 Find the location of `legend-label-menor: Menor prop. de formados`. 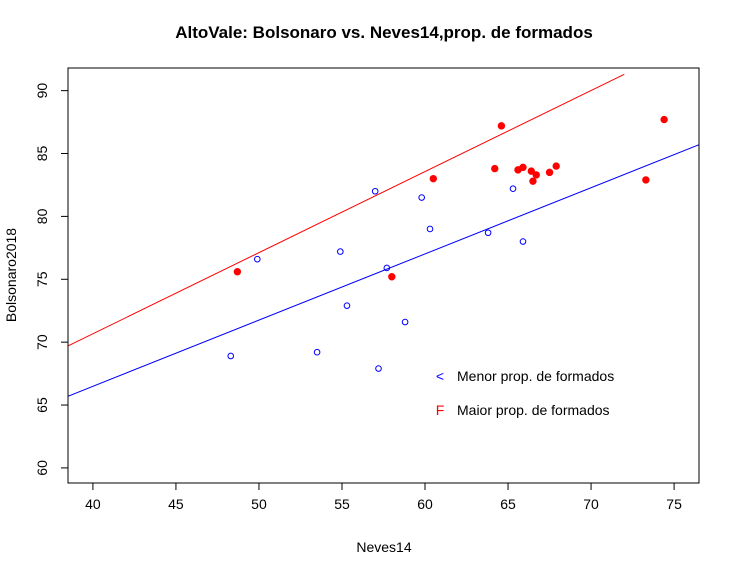

legend-label-menor: Menor prop. de formados is located at coordinates (535, 376).